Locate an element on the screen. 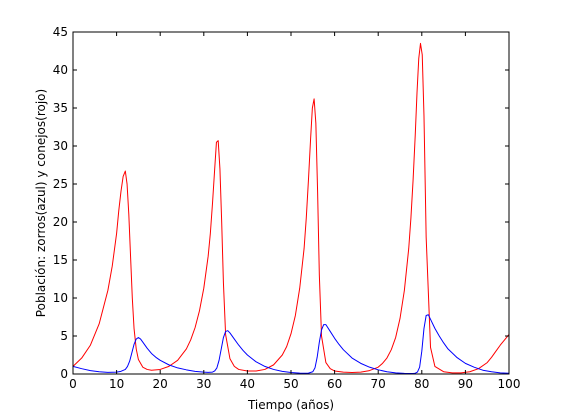  y-tick-label: 45 is located at coordinates (60, 32).